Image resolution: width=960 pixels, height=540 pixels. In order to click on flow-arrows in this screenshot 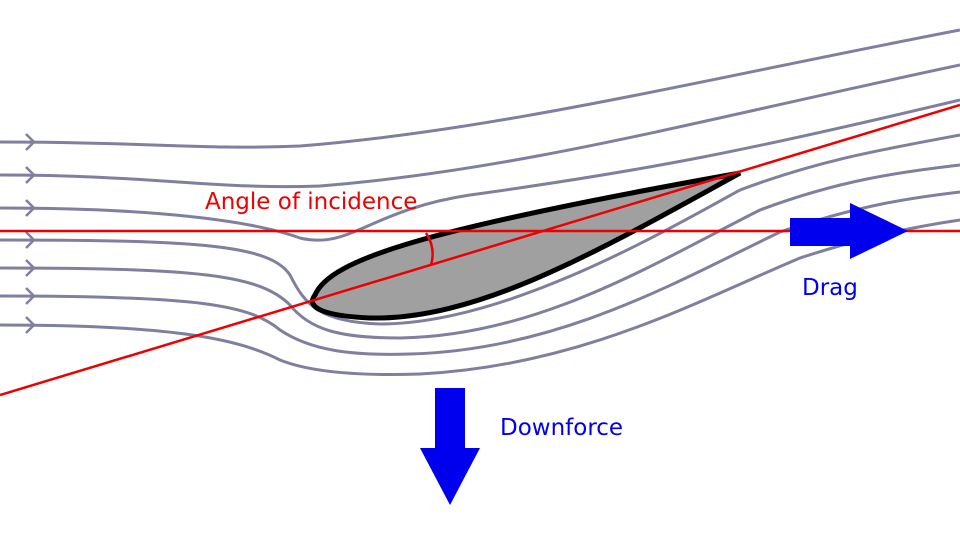, I will do `click(30, 233)`.